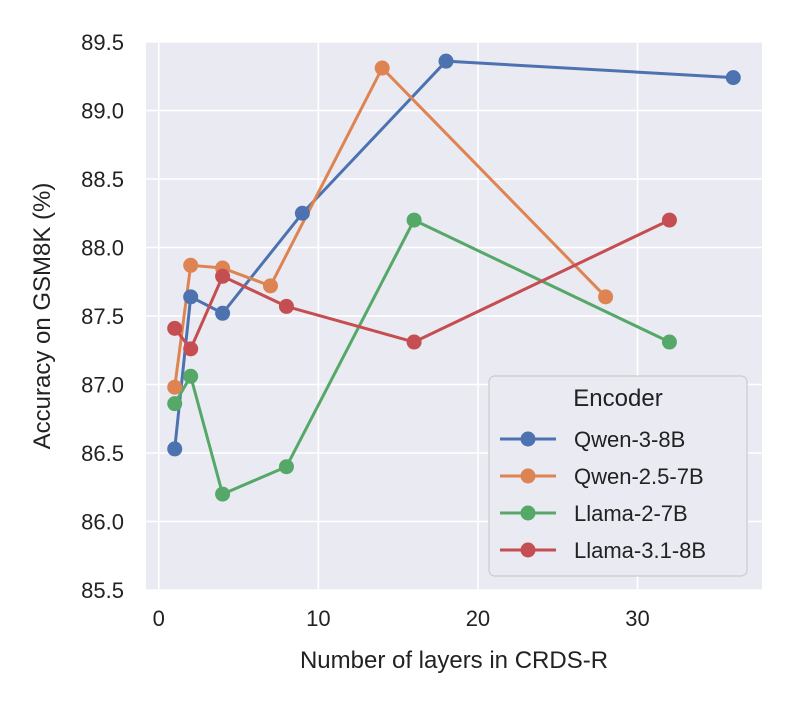 The image size is (793, 705). I want to click on legend-item-label: Qwen-3-8B, so click(629, 439).